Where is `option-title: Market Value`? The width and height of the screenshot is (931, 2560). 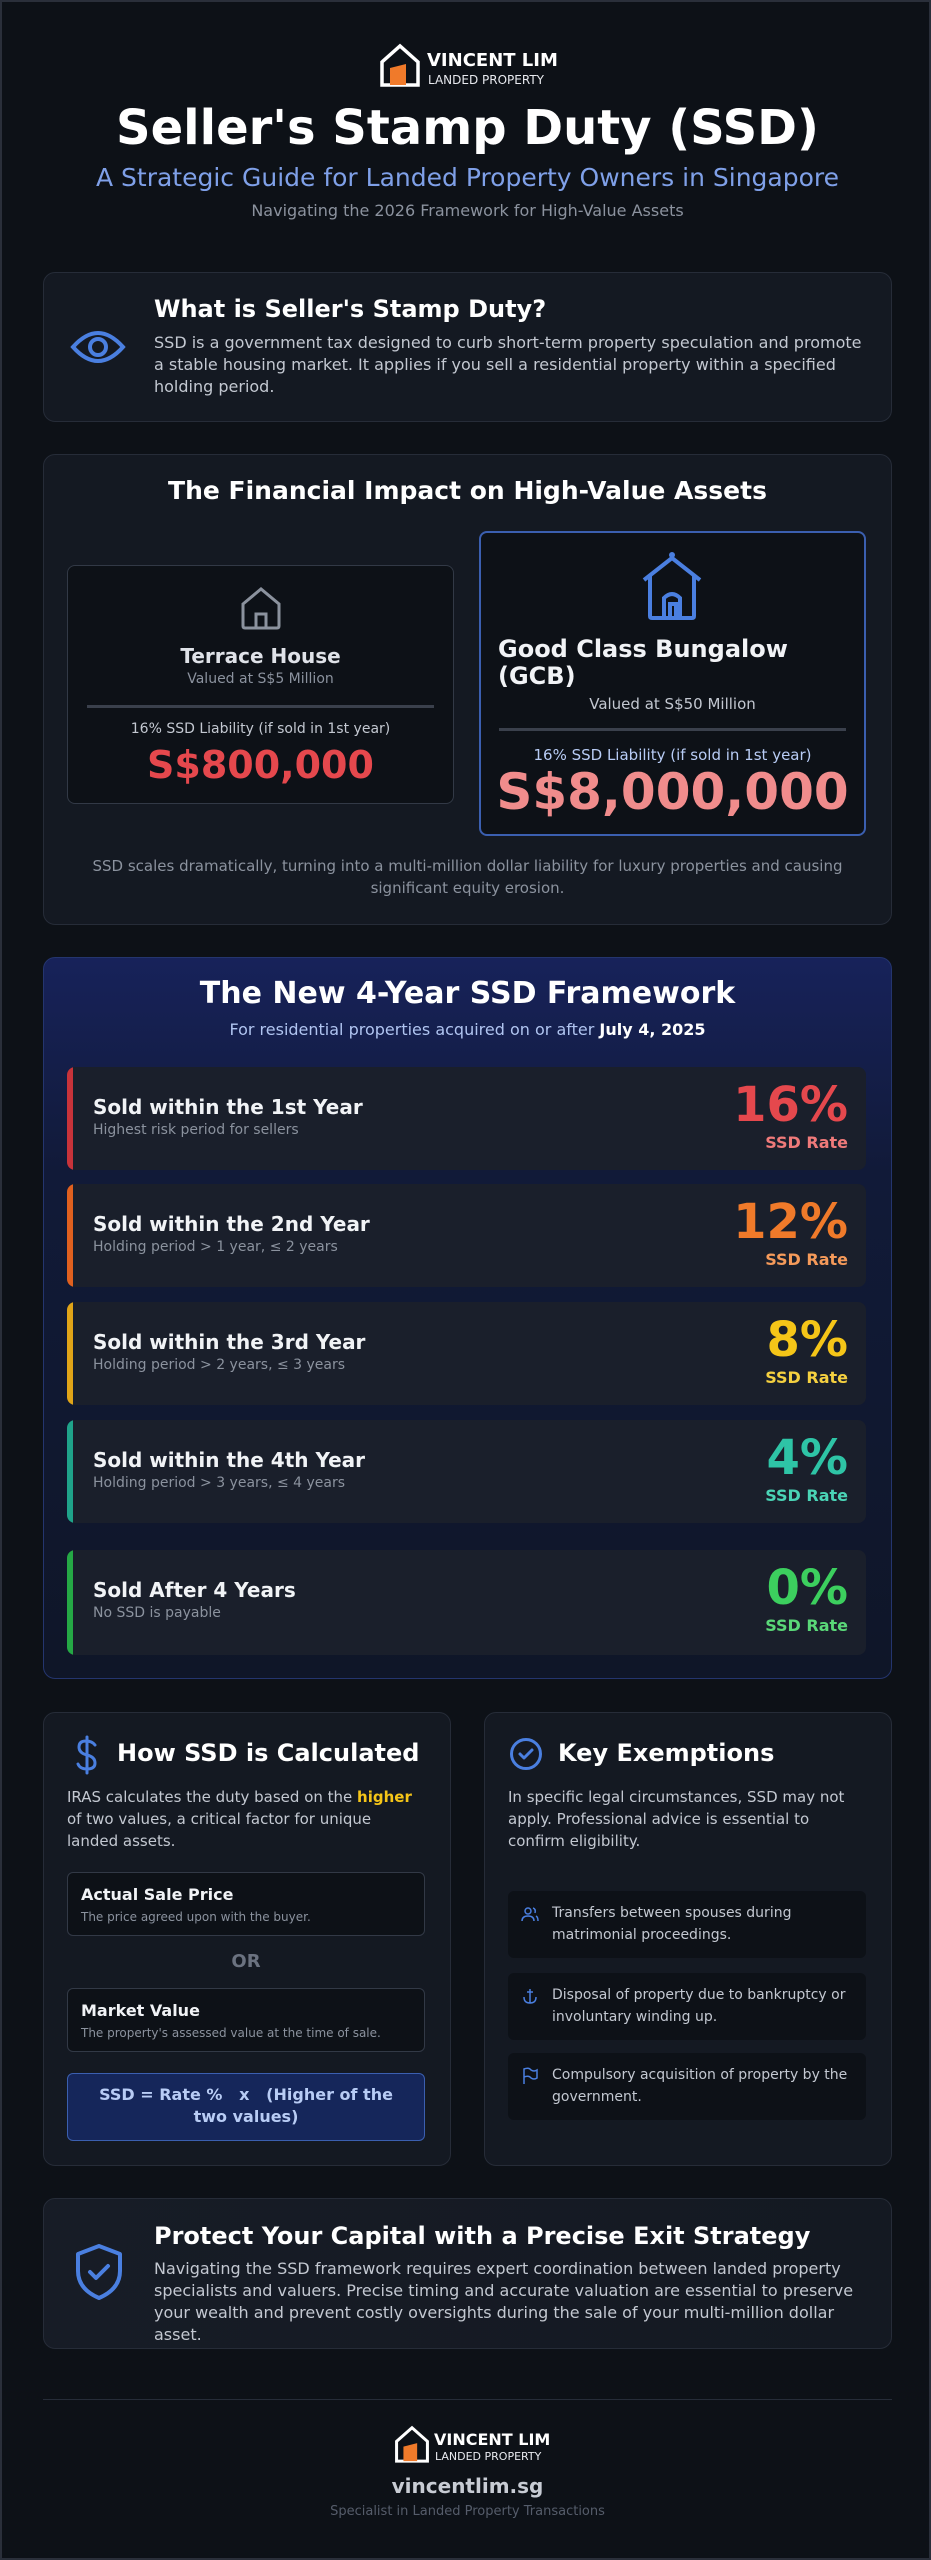
option-title: Market Value is located at coordinates (140, 2010).